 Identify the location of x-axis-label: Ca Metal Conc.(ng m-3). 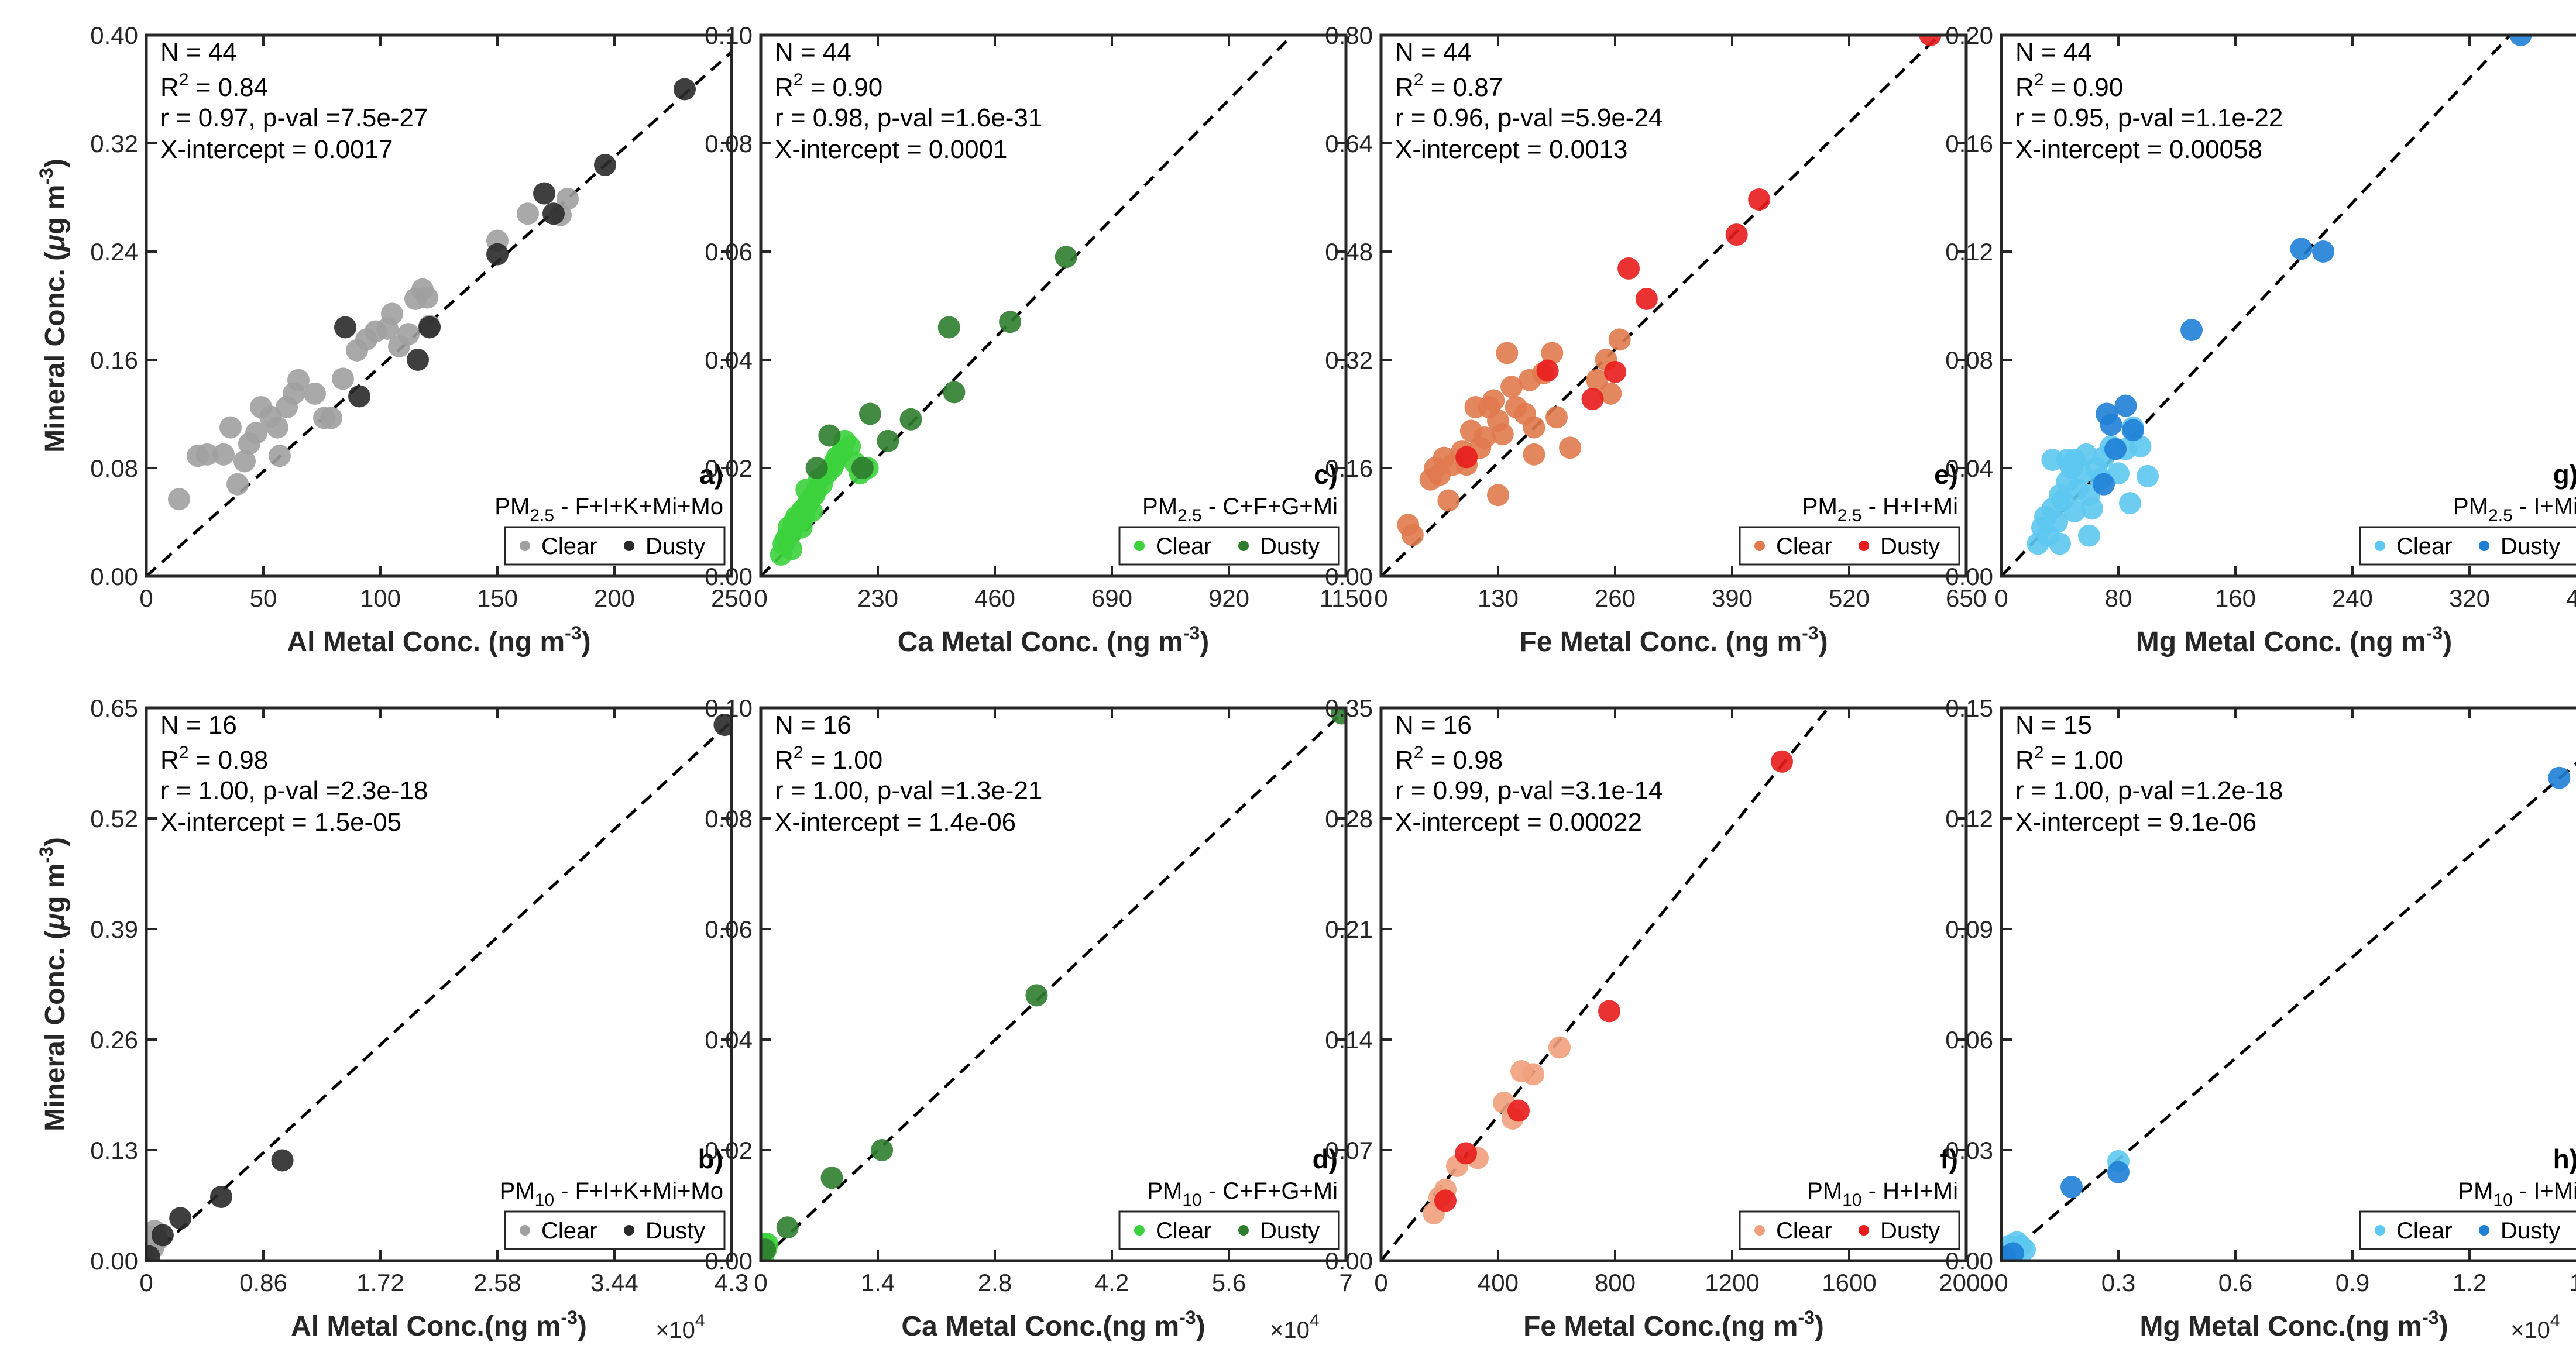
(1053, 1325).